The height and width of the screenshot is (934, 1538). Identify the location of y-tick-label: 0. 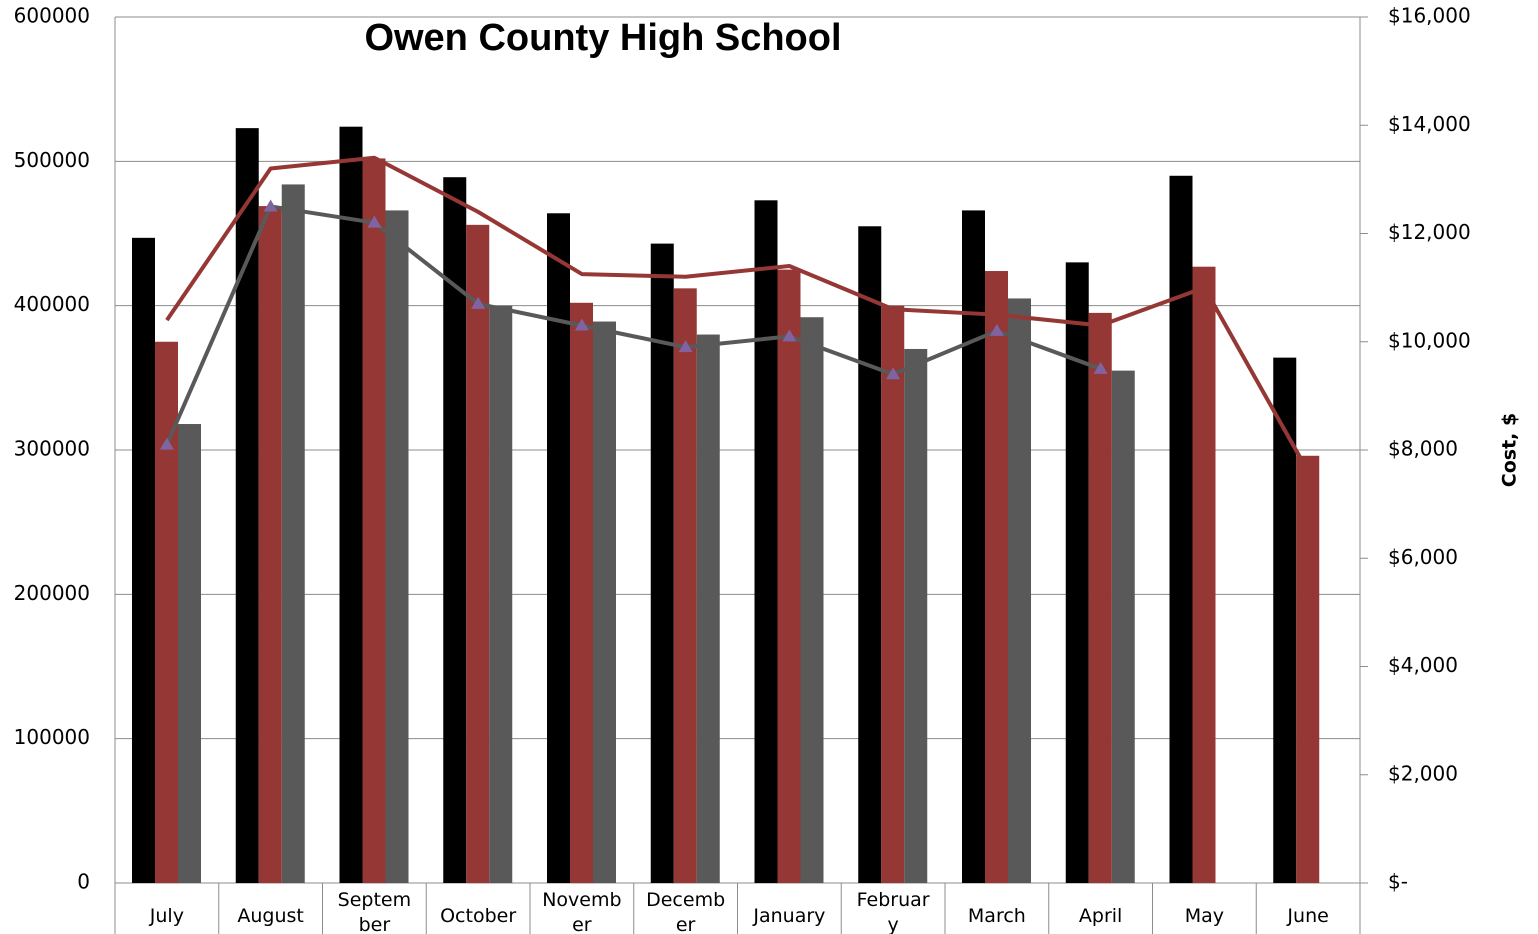
(83, 882).